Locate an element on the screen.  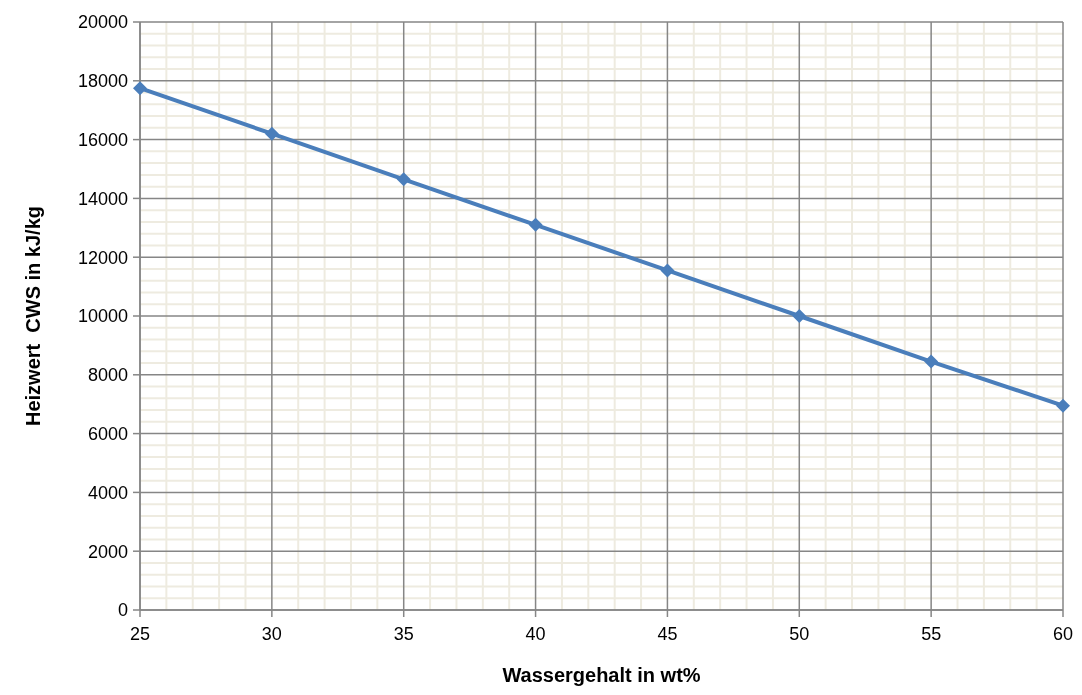
y-tick-label: 12000 is located at coordinates (102, 257).